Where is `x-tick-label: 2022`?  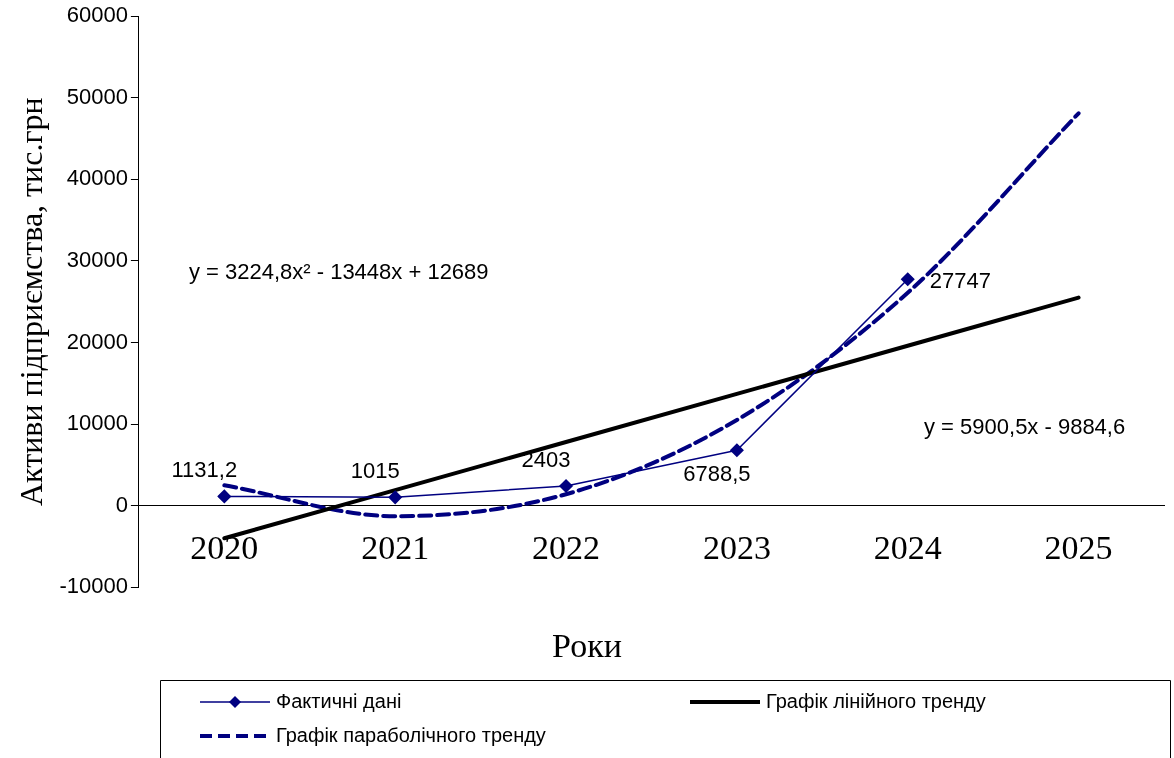 x-tick-label: 2022 is located at coordinates (566, 547).